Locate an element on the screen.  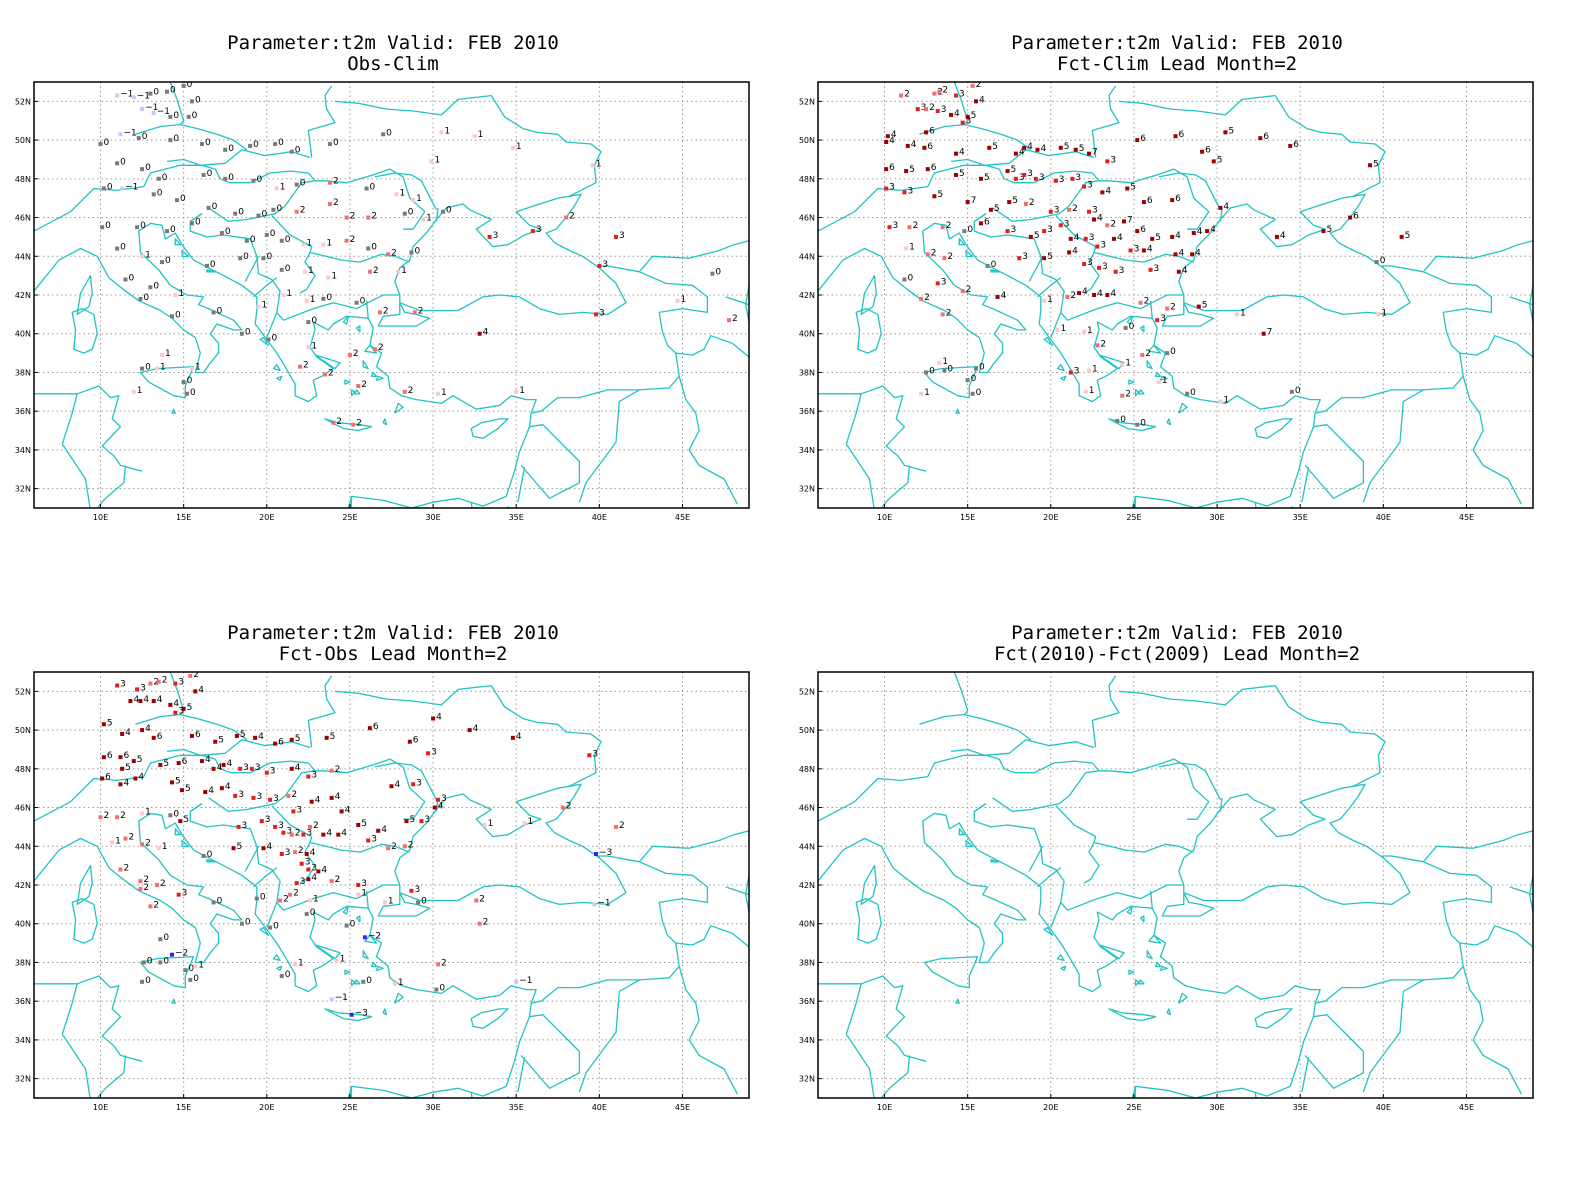
y-tick-label: 52N is located at coordinates (23, 101).